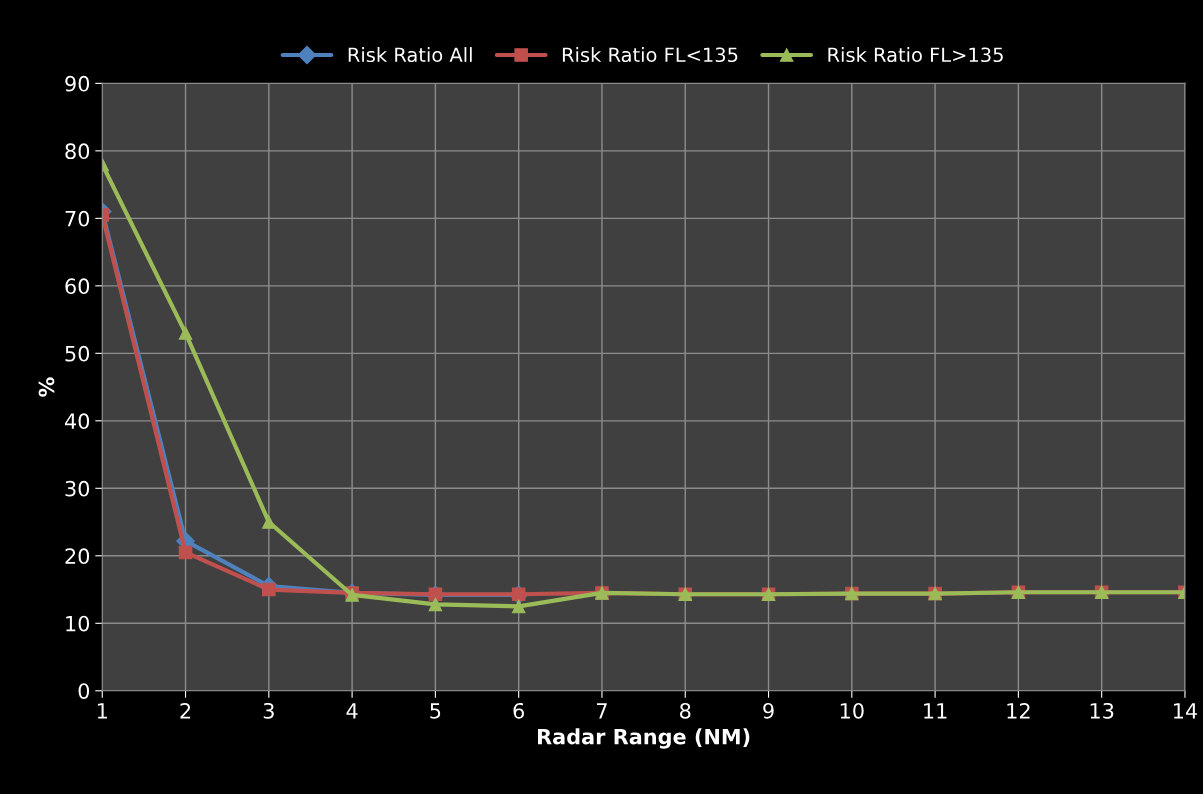 The image size is (1203, 794). What do you see at coordinates (77, 286) in the screenshot?
I see `y-tick-label: 60` at bounding box center [77, 286].